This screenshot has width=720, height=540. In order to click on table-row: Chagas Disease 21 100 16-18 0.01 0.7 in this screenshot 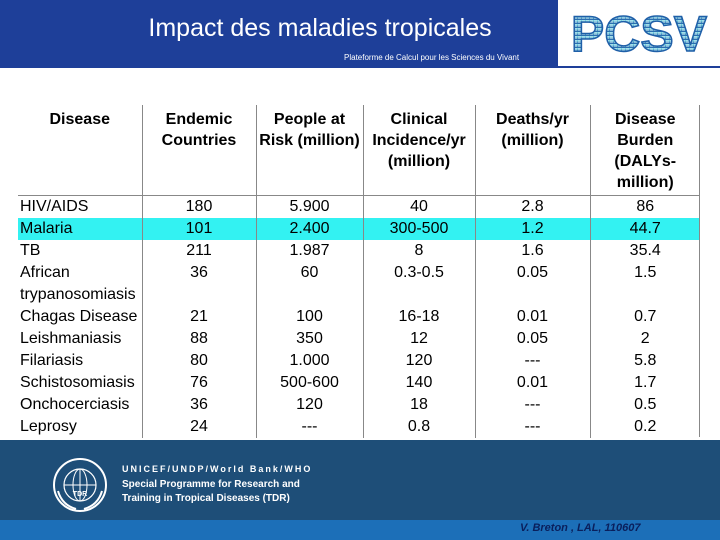, I will do `click(359, 317)`.